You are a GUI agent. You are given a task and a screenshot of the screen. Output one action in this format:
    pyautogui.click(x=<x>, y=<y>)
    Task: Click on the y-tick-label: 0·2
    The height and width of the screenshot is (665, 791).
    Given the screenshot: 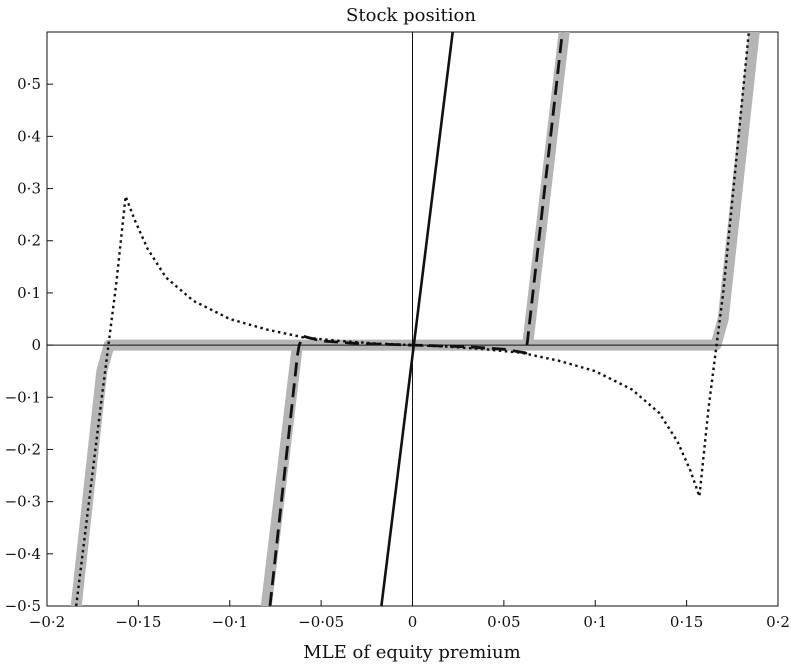 What is the action you would take?
    pyautogui.click(x=29, y=241)
    